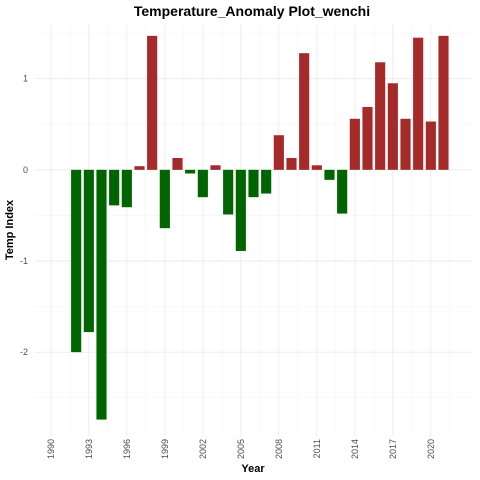  I want to click on bar-2004, so click(228, 192).